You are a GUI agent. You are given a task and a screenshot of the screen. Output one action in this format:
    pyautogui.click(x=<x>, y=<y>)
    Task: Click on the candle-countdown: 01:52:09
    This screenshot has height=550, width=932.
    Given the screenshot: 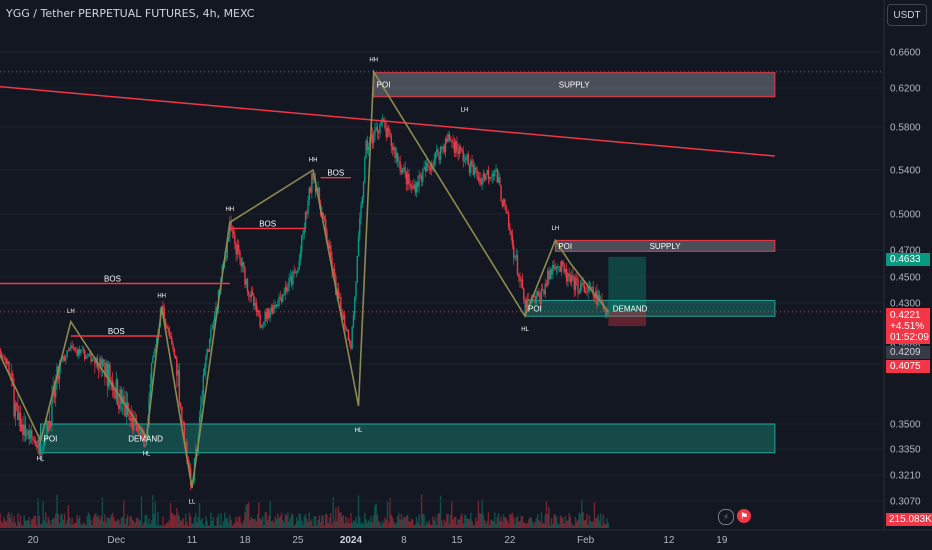 What is the action you would take?
    pyautogui.click(x=909, y=337)
    